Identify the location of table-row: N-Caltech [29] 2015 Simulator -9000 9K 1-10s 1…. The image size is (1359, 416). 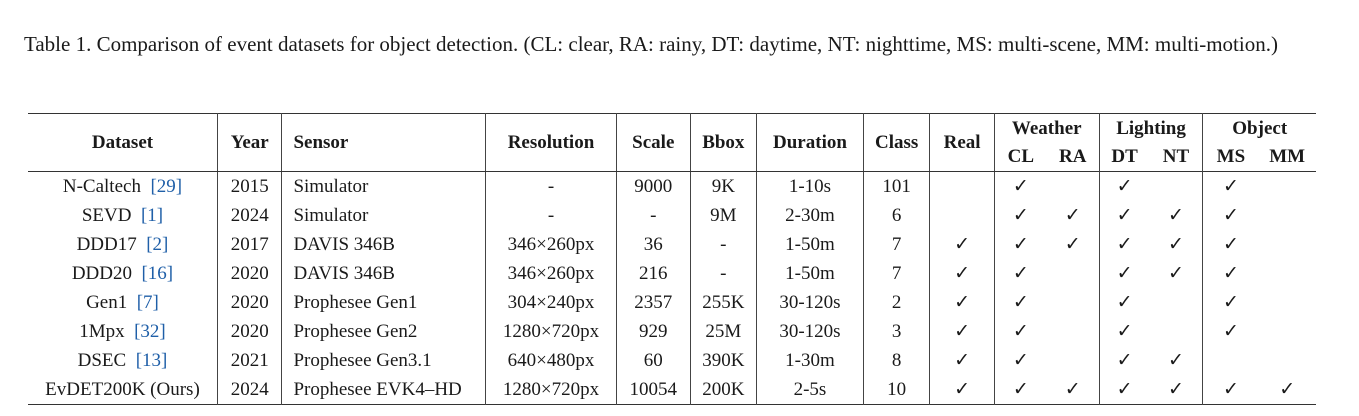
(672, 186).